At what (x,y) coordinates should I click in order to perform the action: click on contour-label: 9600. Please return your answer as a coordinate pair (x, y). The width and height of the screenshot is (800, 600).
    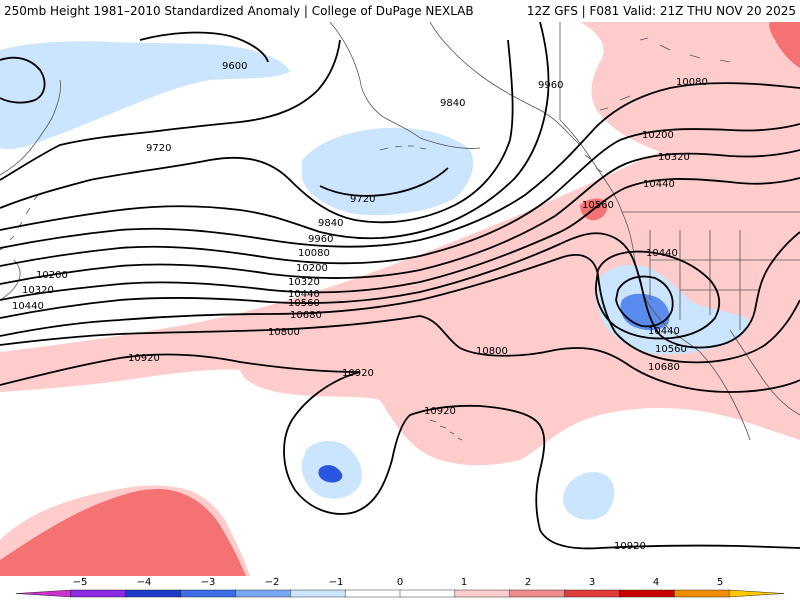
    Looking at the image, I should click on (234, 66).